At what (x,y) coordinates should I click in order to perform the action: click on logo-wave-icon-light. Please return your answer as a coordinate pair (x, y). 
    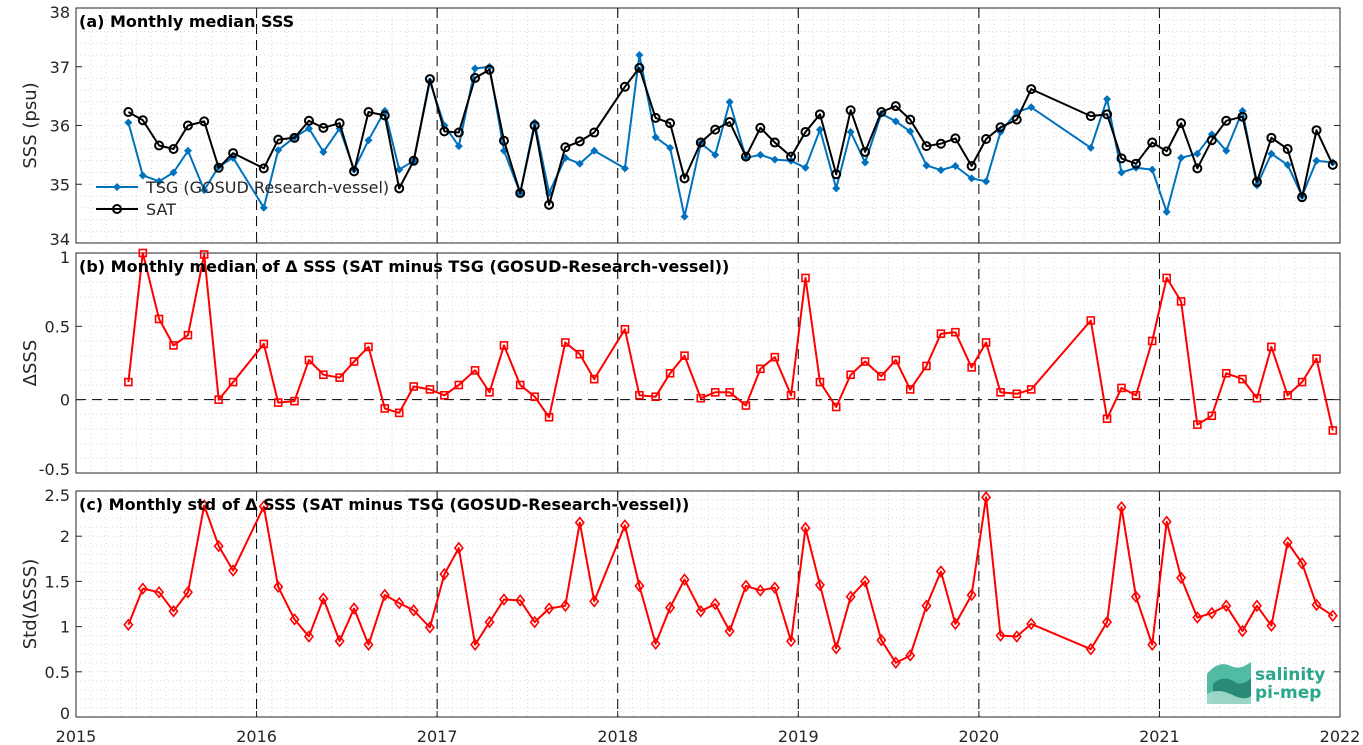
    Looking at the image, I should click on (1229, 697).